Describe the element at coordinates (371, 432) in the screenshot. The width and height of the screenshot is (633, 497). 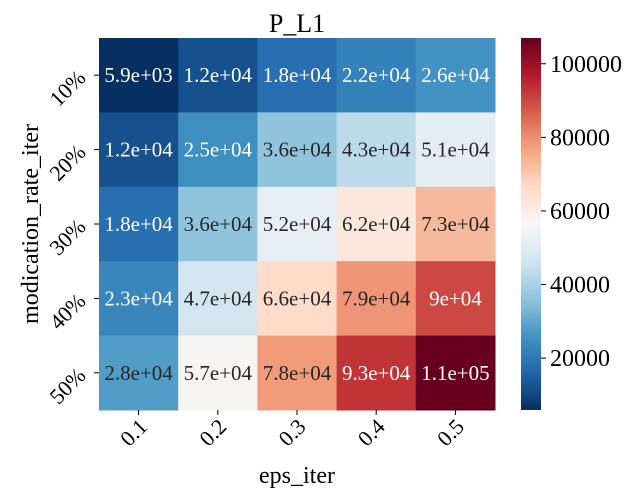
I see `x-tick-label: 0.4` at that location.